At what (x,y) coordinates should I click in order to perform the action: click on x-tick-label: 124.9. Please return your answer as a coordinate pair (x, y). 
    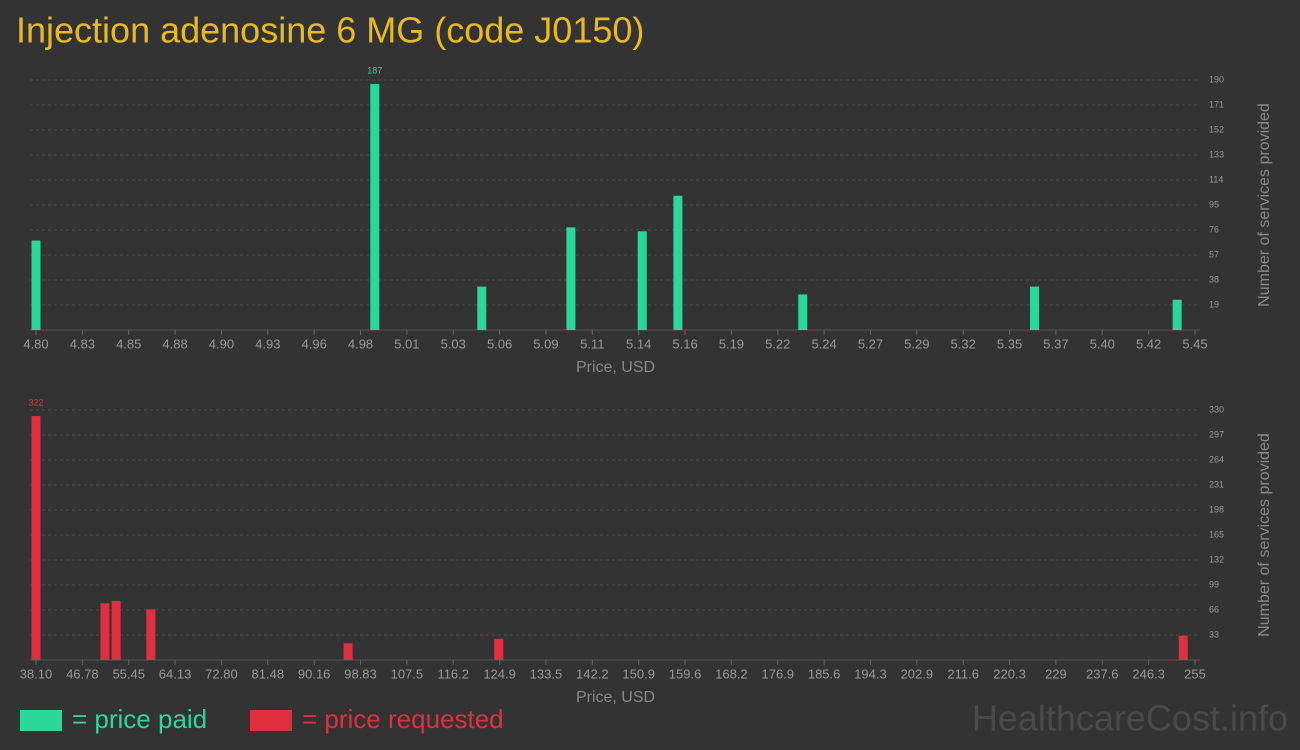
    Looking at the image, I should click on (499, 673).